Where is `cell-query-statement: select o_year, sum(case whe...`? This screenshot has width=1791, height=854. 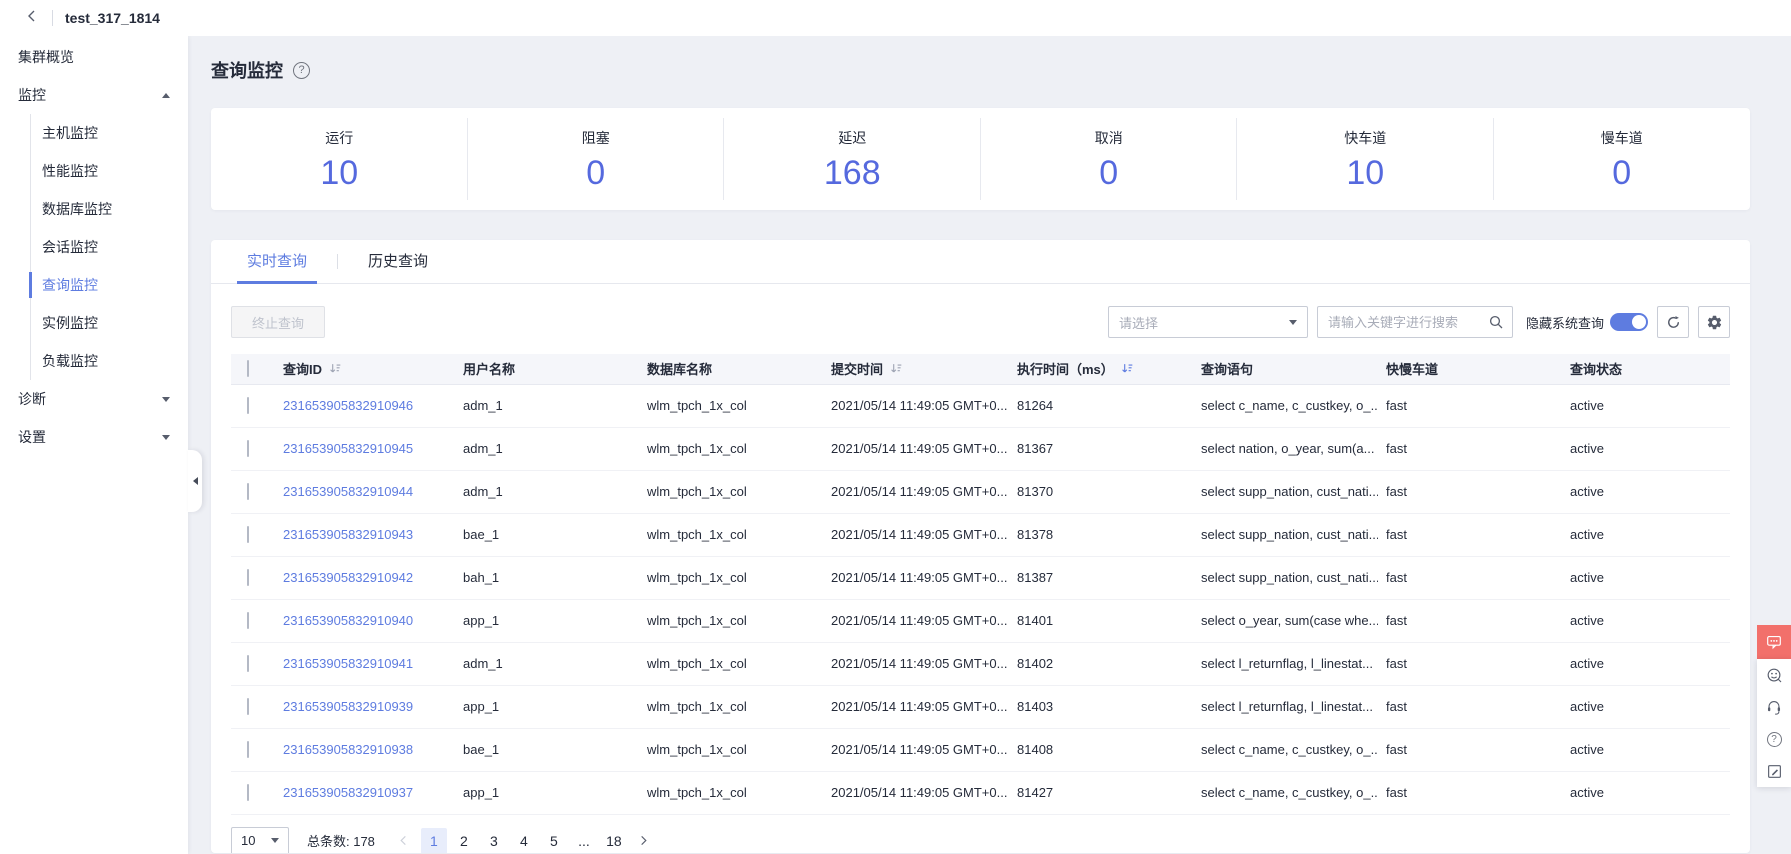 cell-query-statement: select o_year, sum(case whe... is located at coordinates (1285, 621).